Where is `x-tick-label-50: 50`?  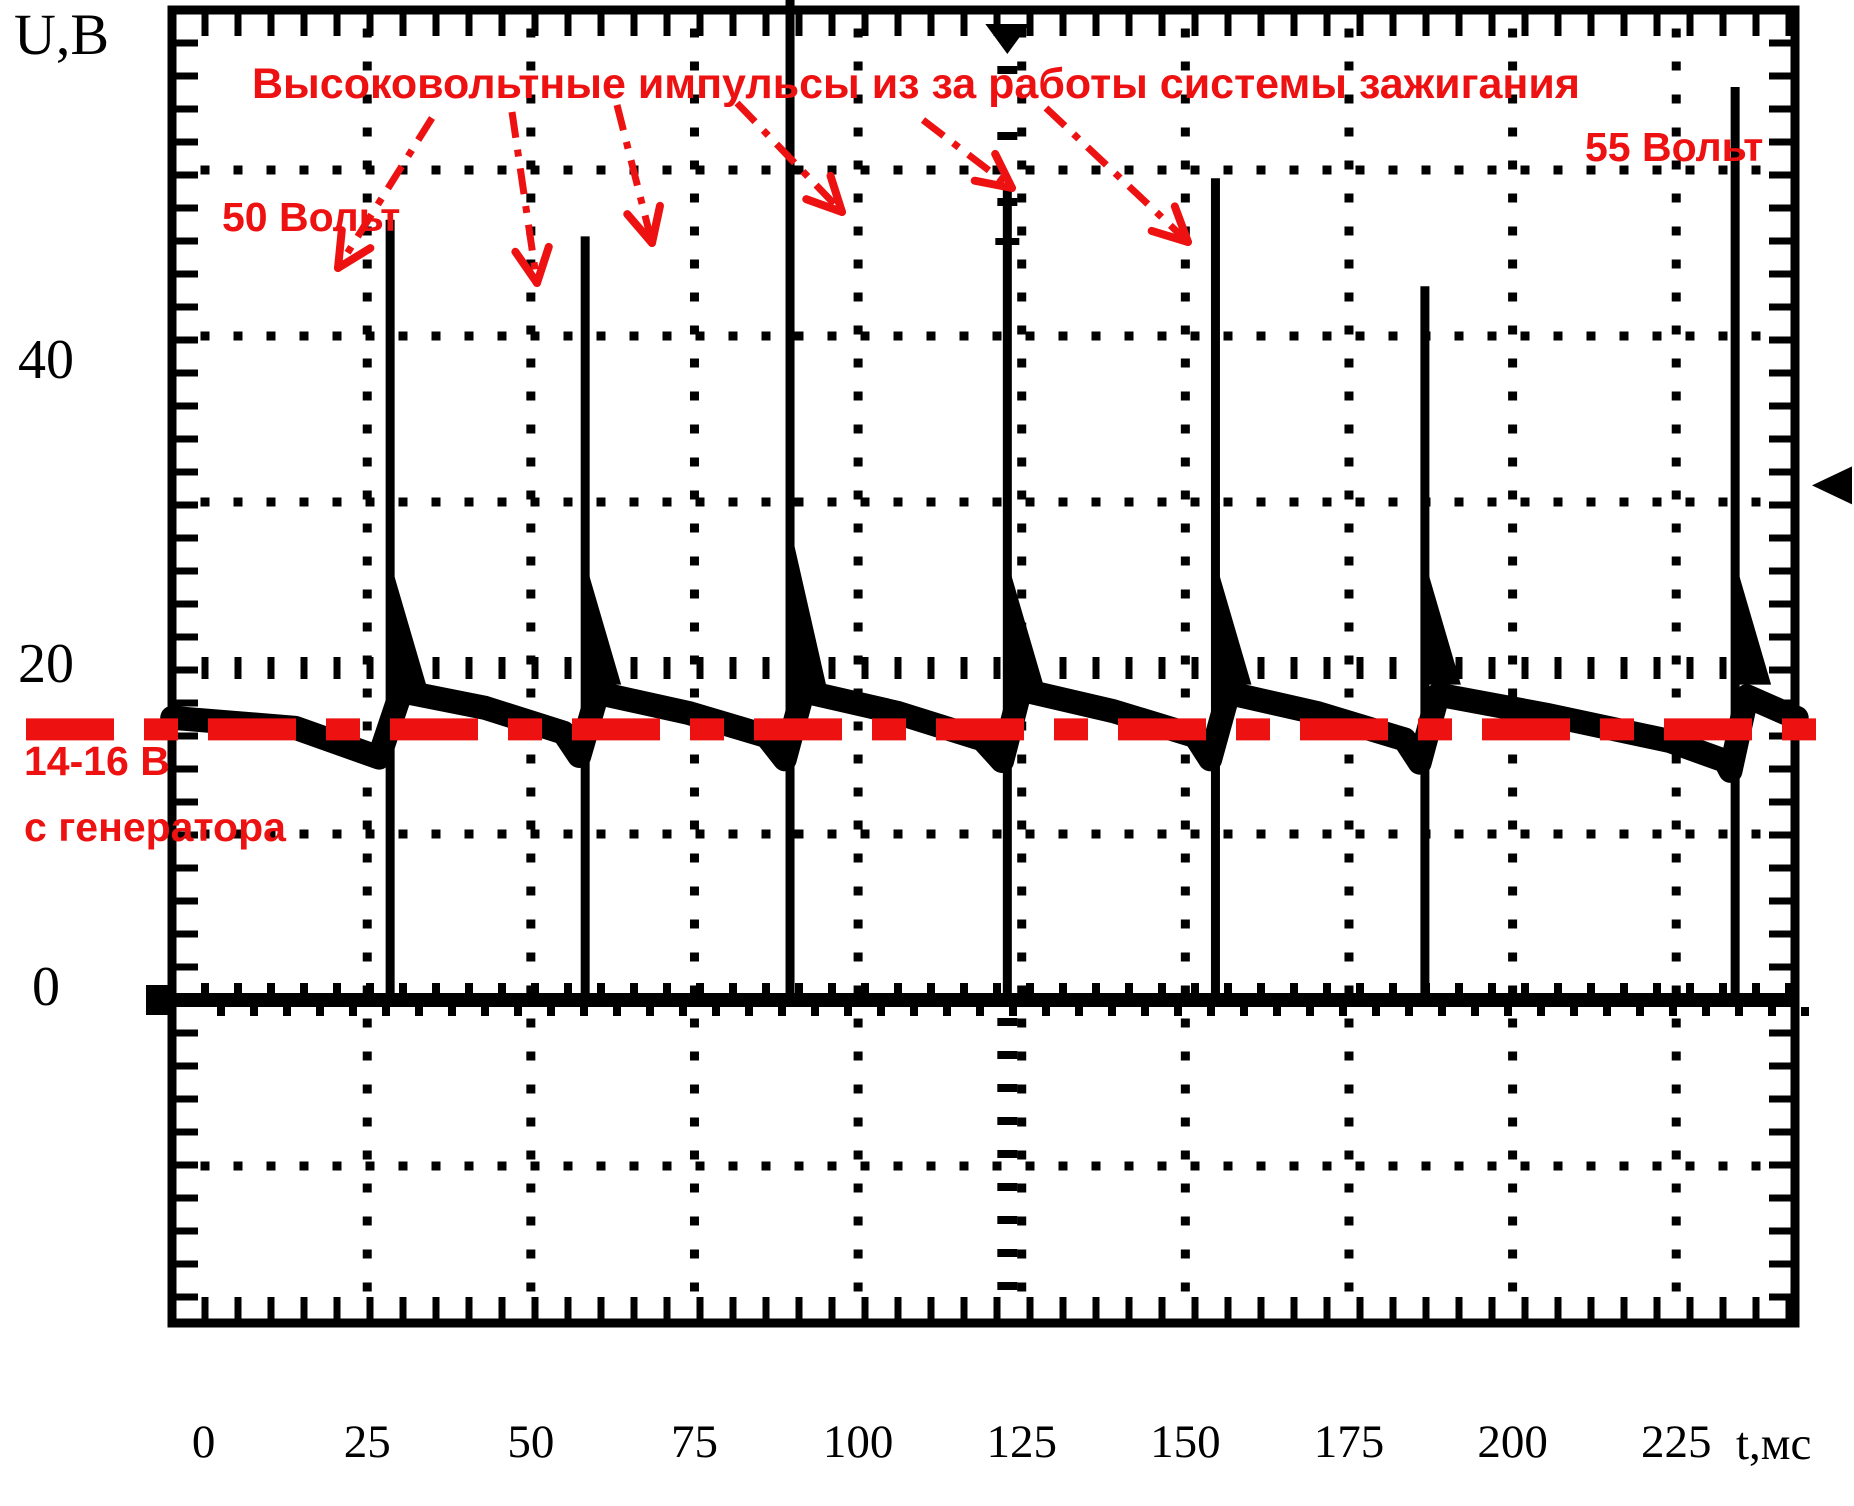 x-tick-label-50: 50 is located at coordinates (531, 1442).